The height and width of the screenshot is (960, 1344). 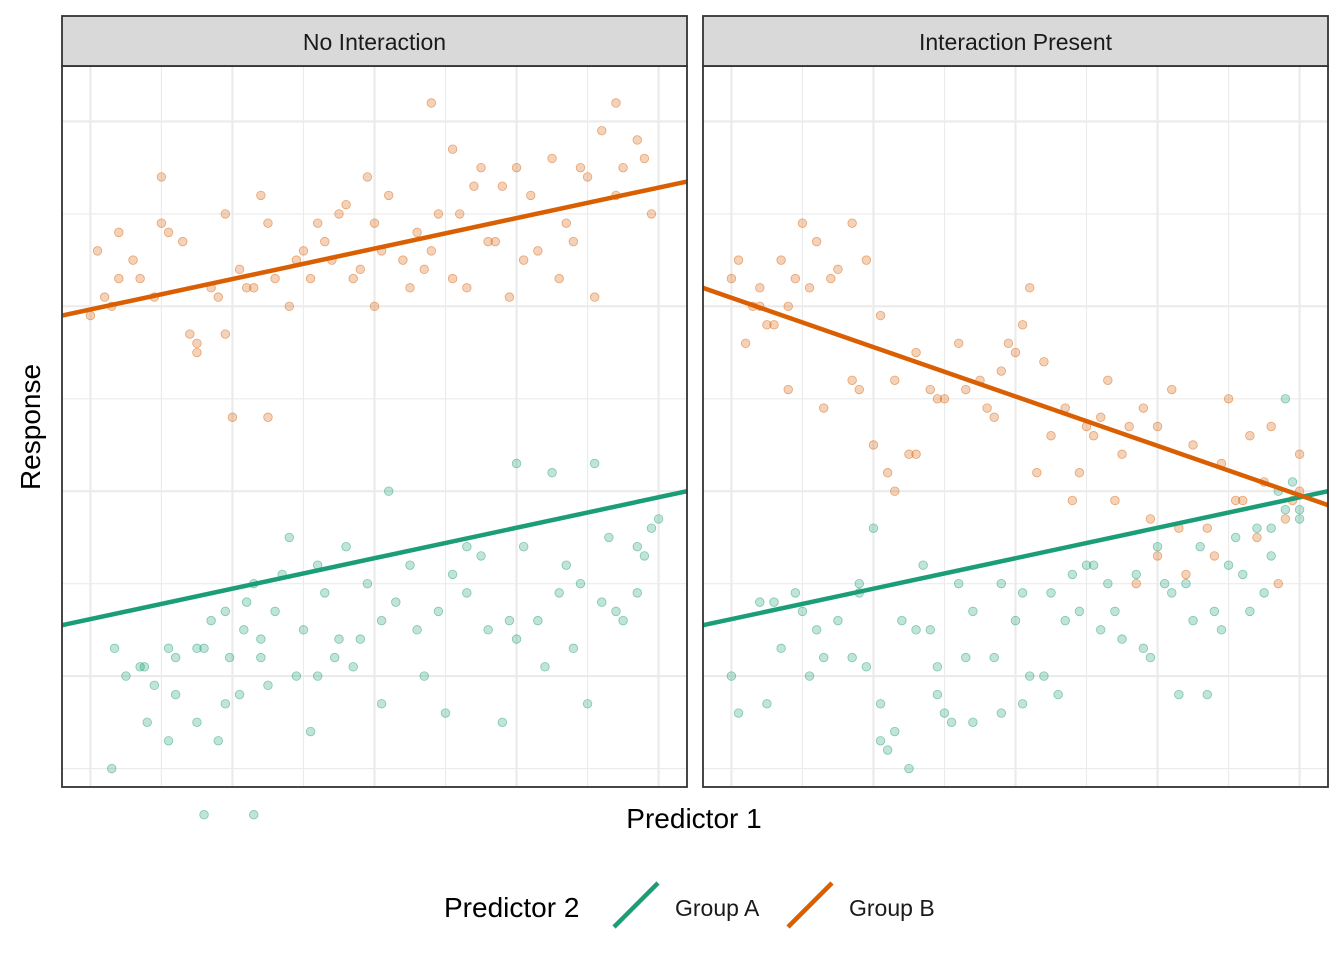 What do you see at coordinates (30, 427) in the screenshot?
I see `y-axis-label: Response` at bounding box center [30, 427].